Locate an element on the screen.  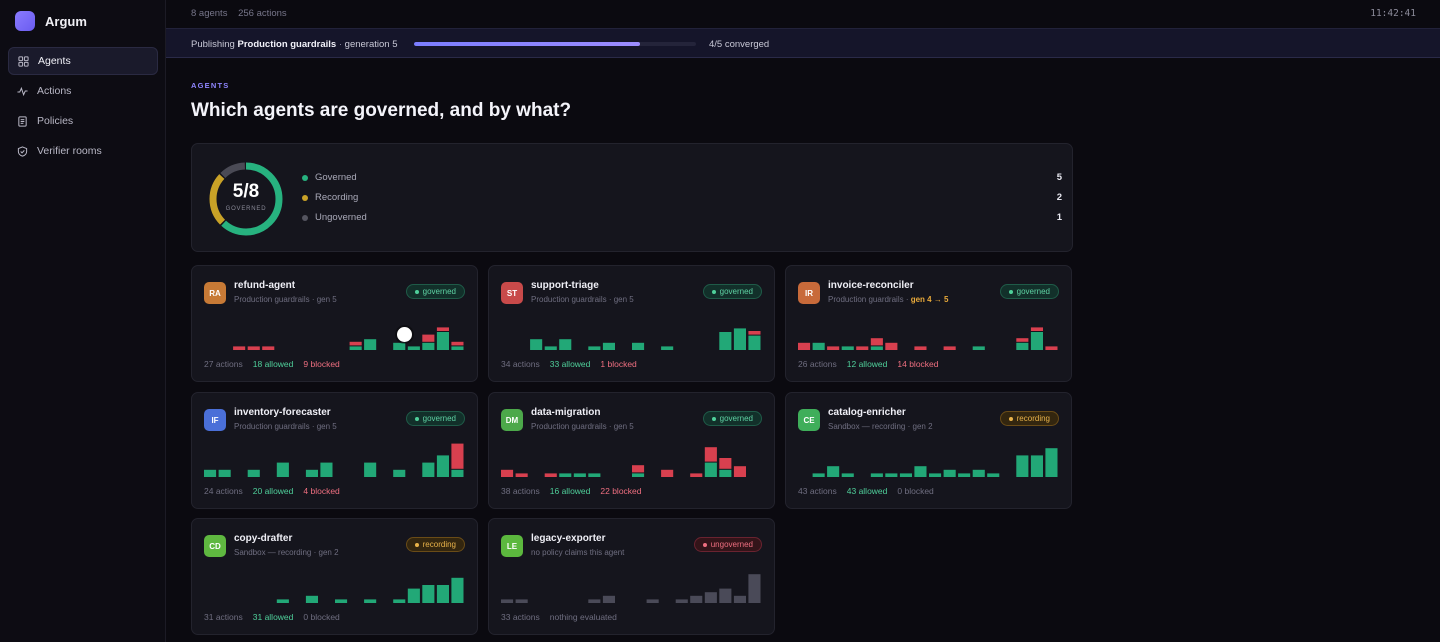
sidebar-nav: Agents Actions Policies Verifier rooms is located at coordinates (83, 107).